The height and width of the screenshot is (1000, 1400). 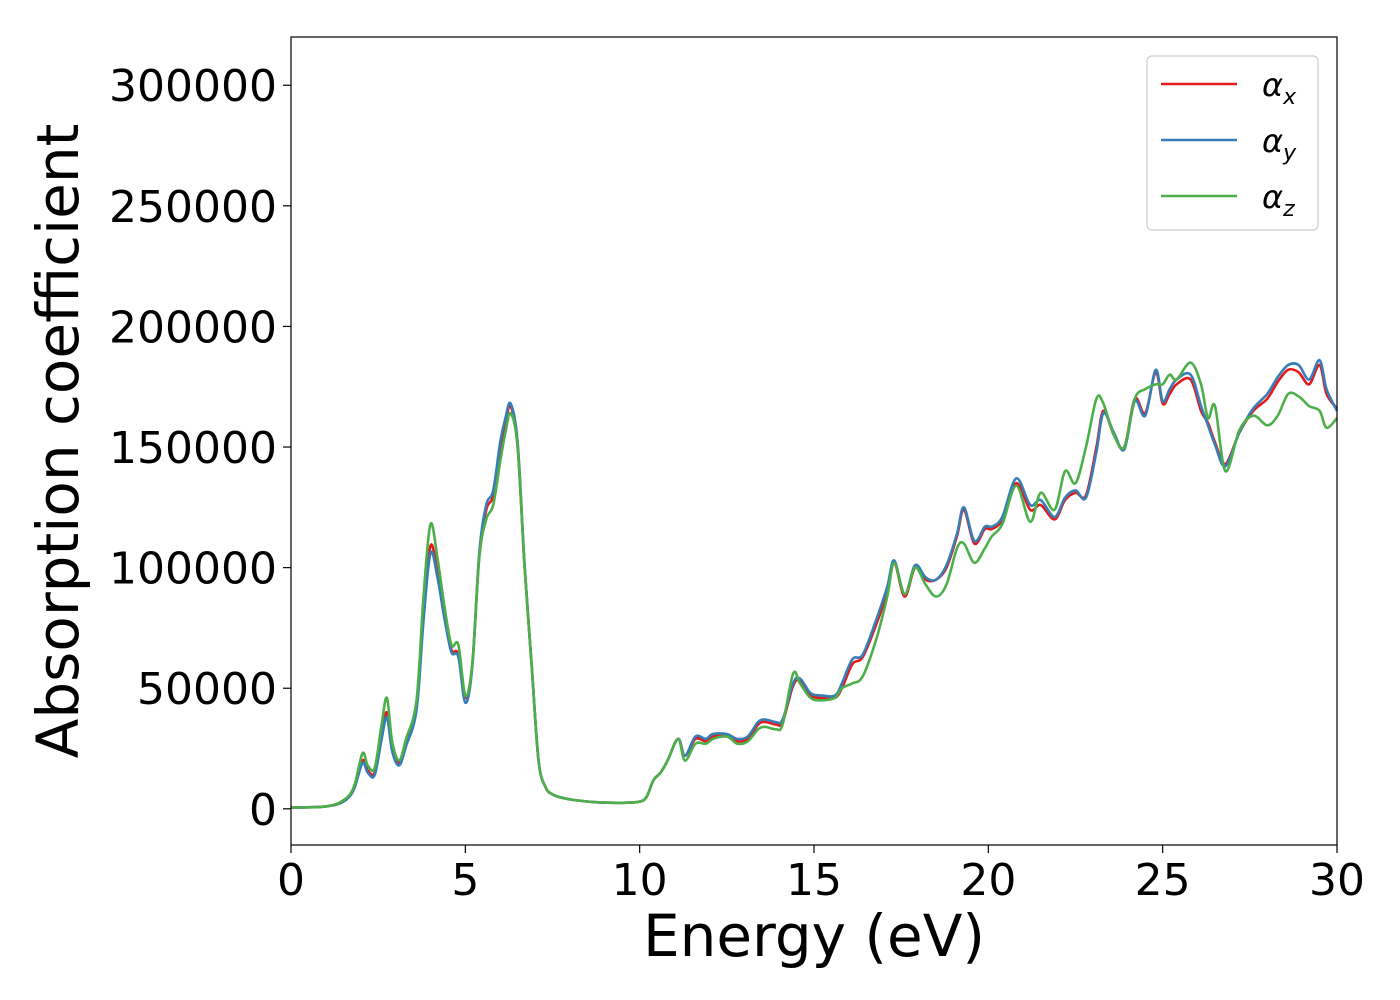 What do you see at coordinates (814, 936) in the screenshot?
I see `x-axis-title: Energy (eV)` at bounding box center [814, 936].